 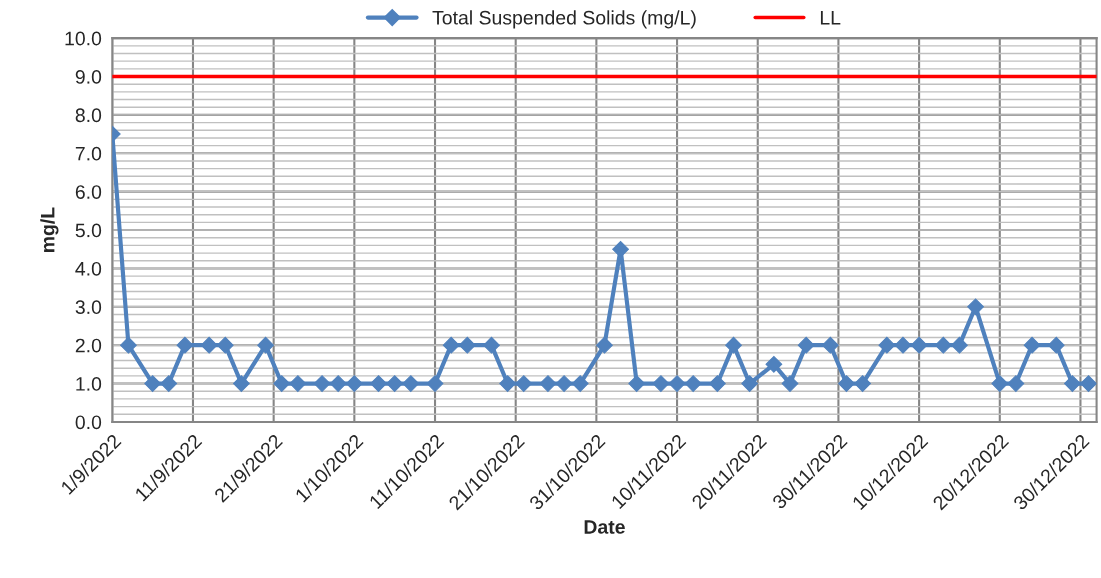 What do you see at coordinates (89, 384) in the screenshot?
I see `y-tick-label: 1.0` at bounding box center [89, 384].